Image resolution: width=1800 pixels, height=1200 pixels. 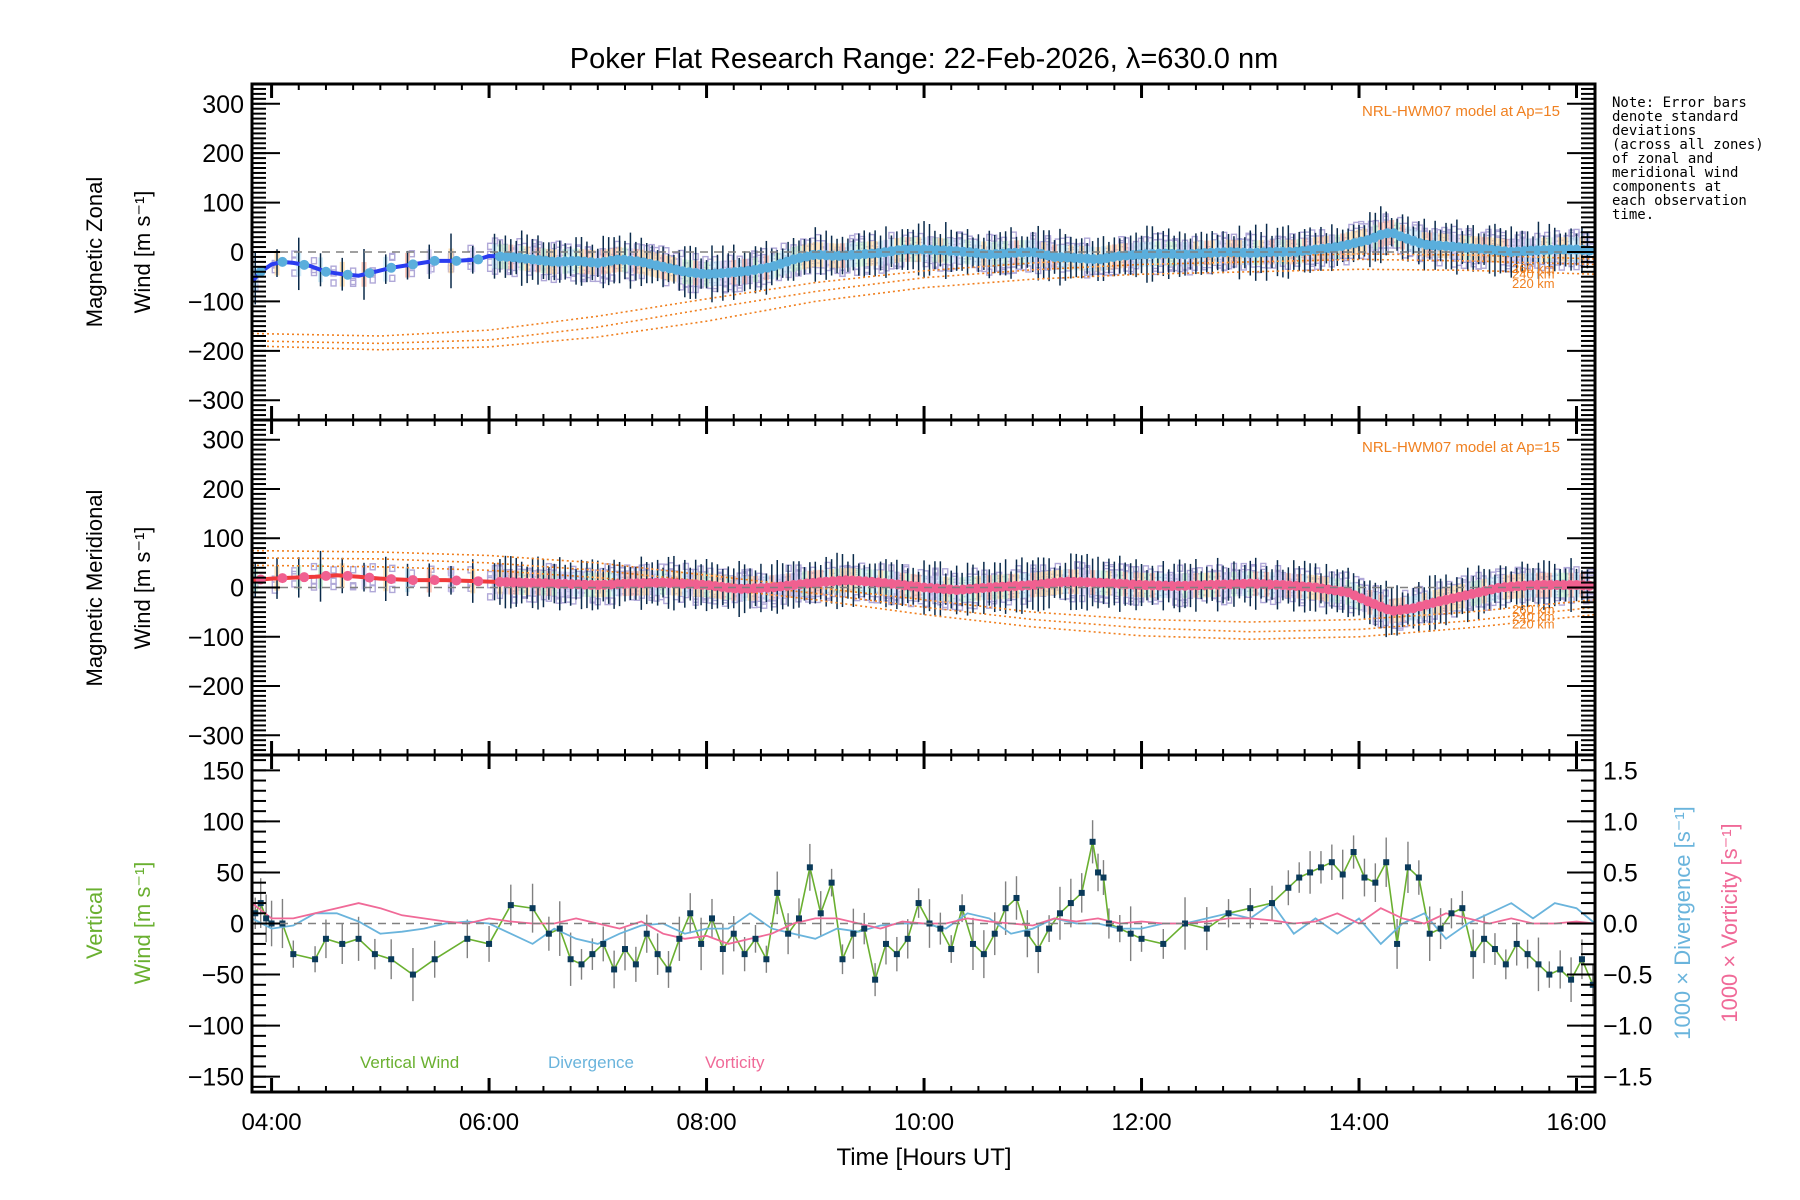 What do you see at coordinates (924, 1122) in the screenshot?
I see `x-tick-label: 10:00` at bounding box center [924, 1122].